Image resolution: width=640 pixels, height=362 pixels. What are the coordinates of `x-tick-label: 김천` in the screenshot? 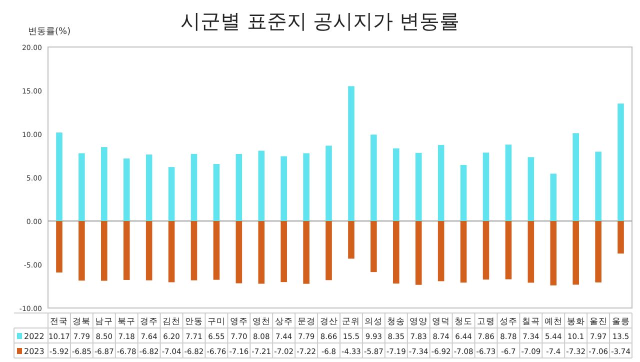 It's located at (171, 322).